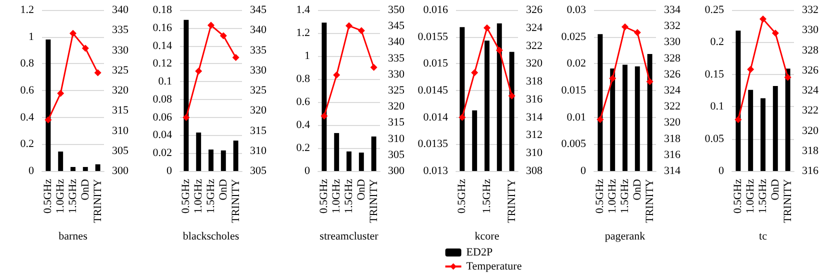 This screenshot has height=277, width=830. Describe the element at coordinates (162, 135) in the screenshot. I see `y-tick-label: 0.04` at that location.